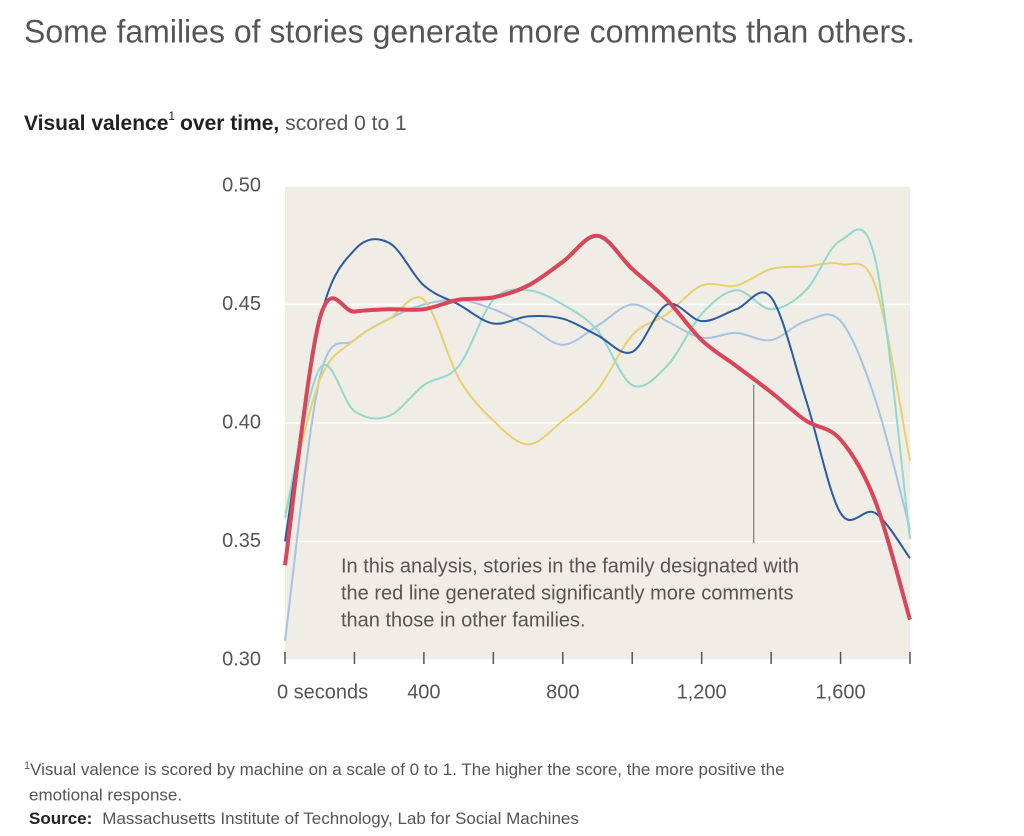 Image resolution: width=1024 pixels, height=836 pixels. What do you see at coordinates (423, 692) in the screenshot?
I see `x-tick-label: 400` at bounding box center [423, 692].